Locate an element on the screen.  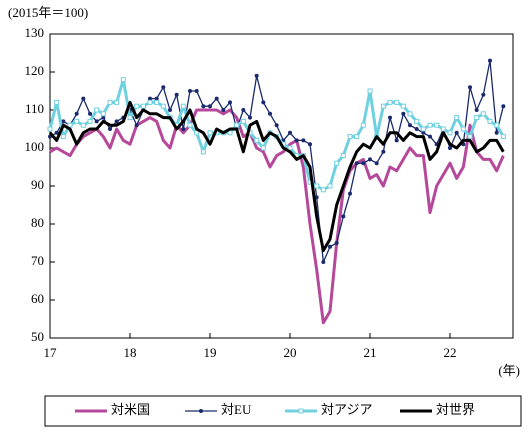
legend-box is located at coordinates (283, 411).